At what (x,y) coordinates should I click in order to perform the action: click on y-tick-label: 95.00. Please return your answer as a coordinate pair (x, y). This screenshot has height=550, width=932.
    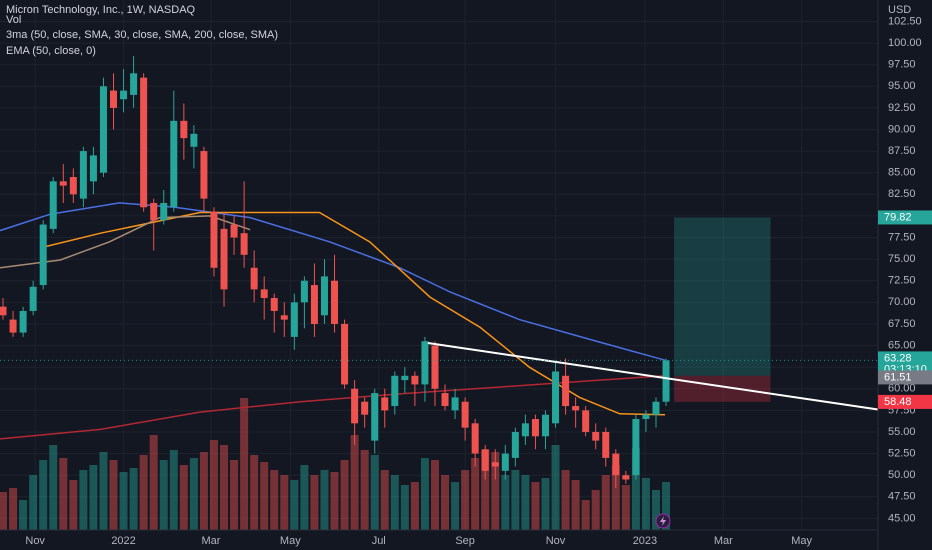
    Looking at the image, I should click on (902, 86).